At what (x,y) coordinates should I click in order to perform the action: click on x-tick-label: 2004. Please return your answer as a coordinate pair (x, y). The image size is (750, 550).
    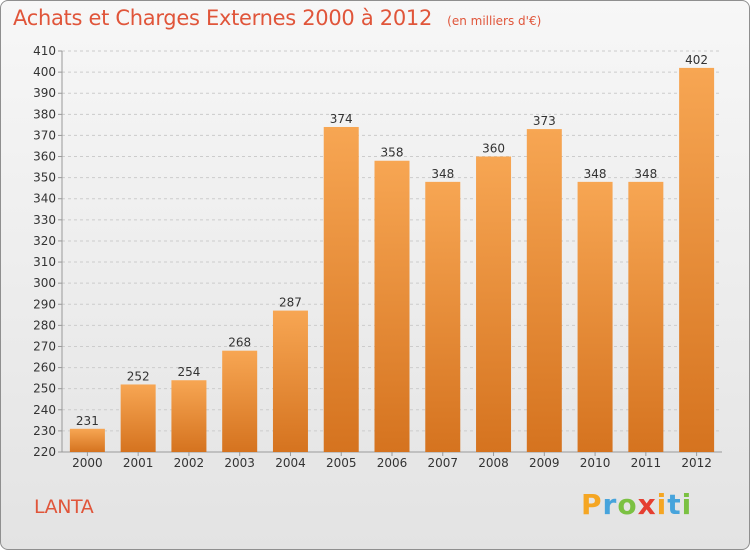
    Looking at the image, I should click on (290, 463).